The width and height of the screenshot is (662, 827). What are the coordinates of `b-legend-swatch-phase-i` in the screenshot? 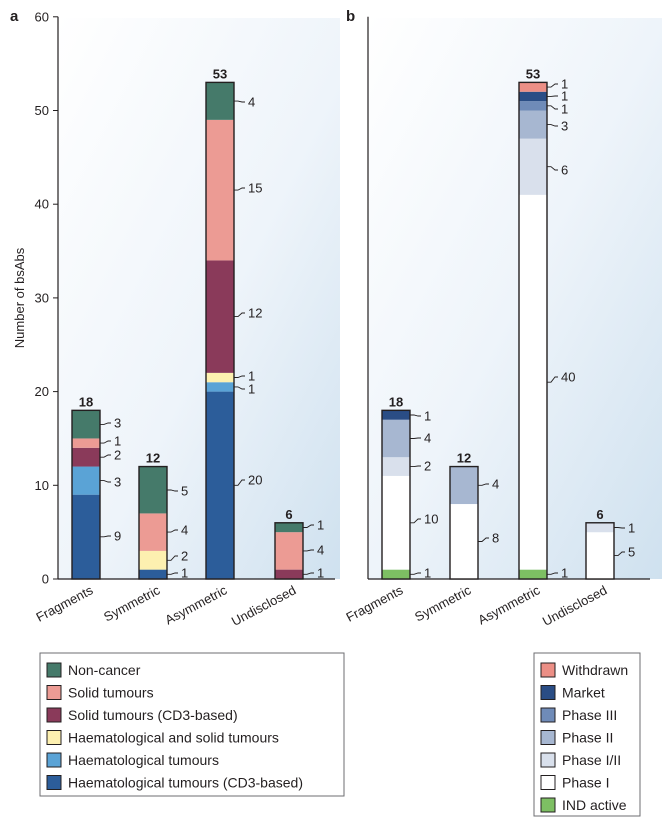 It's located at (548, 783).